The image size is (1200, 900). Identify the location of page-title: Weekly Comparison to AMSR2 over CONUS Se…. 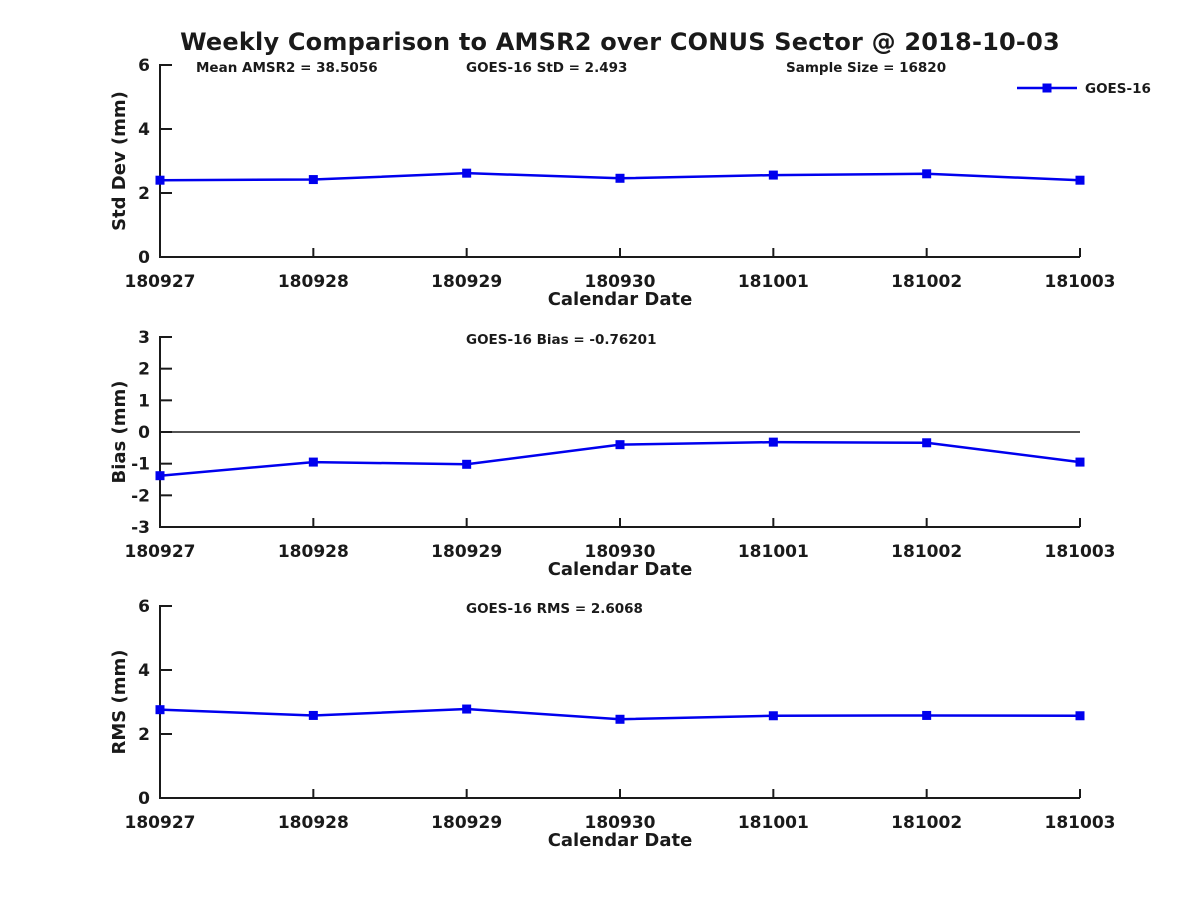
(620, 42).